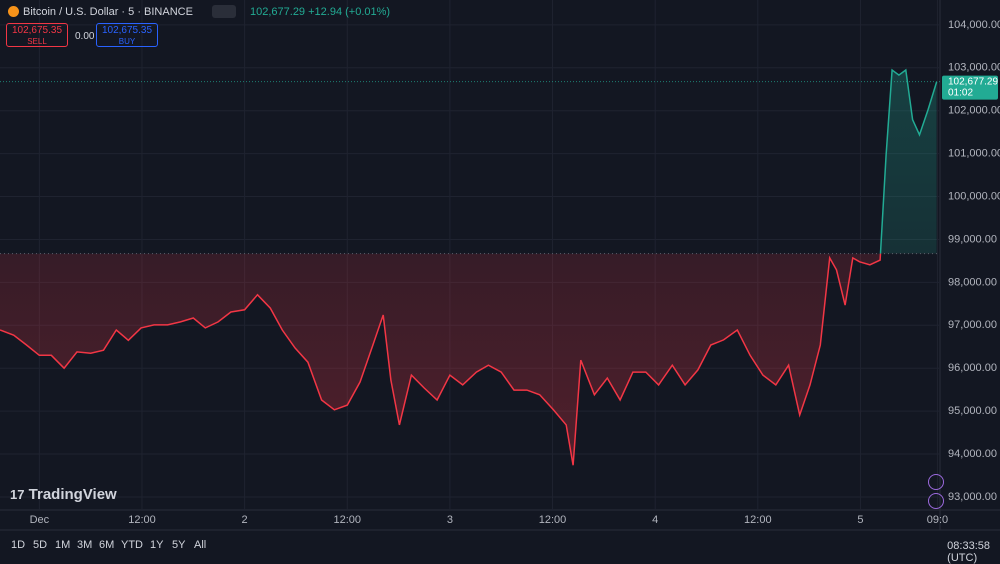 The height and width of the screenshot is (564, 1000). What do you see at coordinates (974, 111) in the screenshot?
I see `y-tick-label: 102,000.00` at bounding box center [974, 111].